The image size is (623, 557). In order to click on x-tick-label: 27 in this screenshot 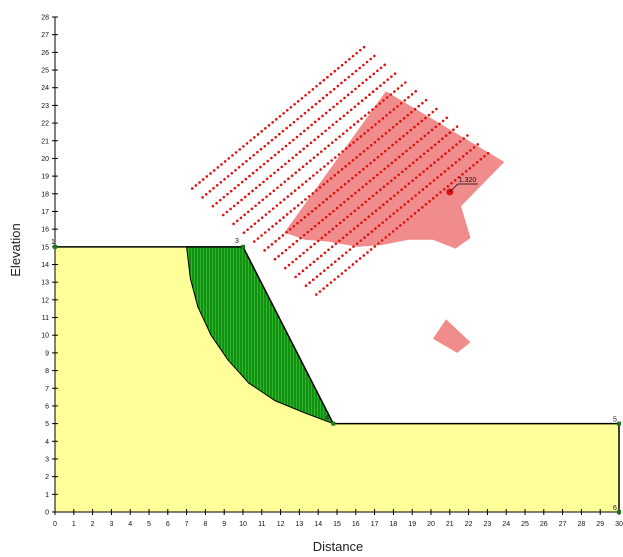, I will do `click(563, 524)`.